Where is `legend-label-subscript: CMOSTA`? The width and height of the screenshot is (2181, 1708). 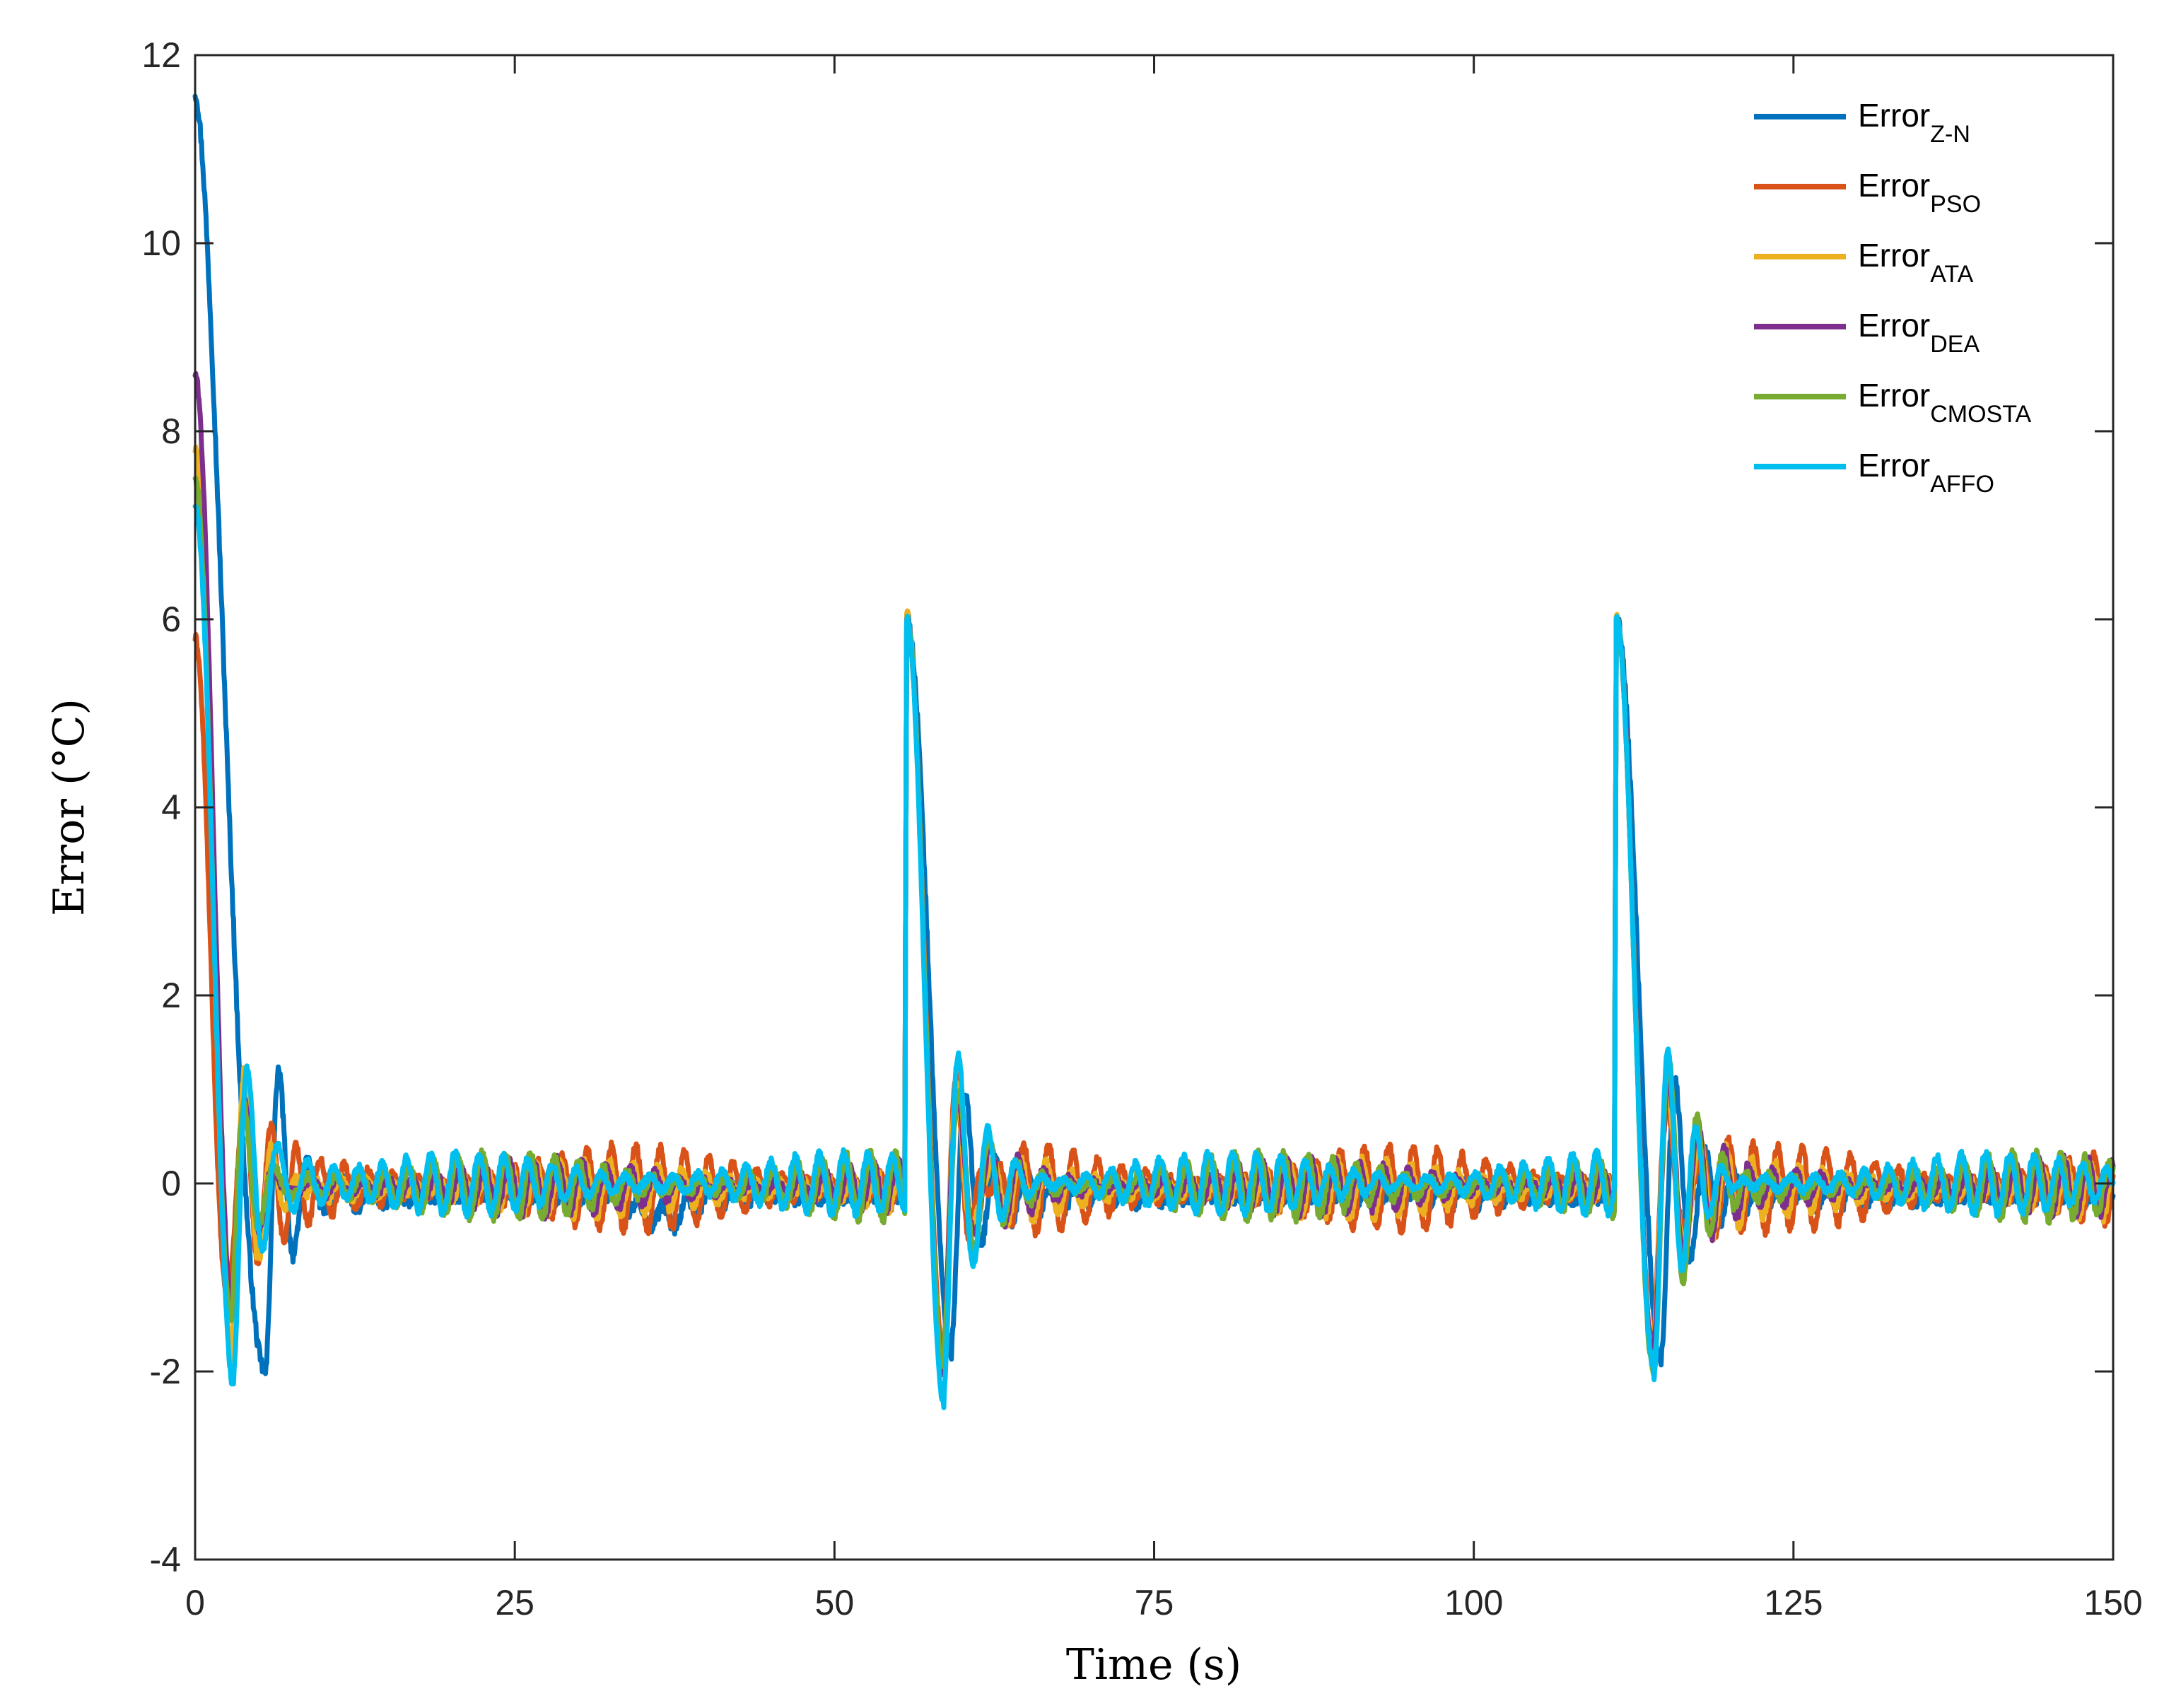
legend-label-subscript: CMOSTA is located at coordinates (1980, 414).